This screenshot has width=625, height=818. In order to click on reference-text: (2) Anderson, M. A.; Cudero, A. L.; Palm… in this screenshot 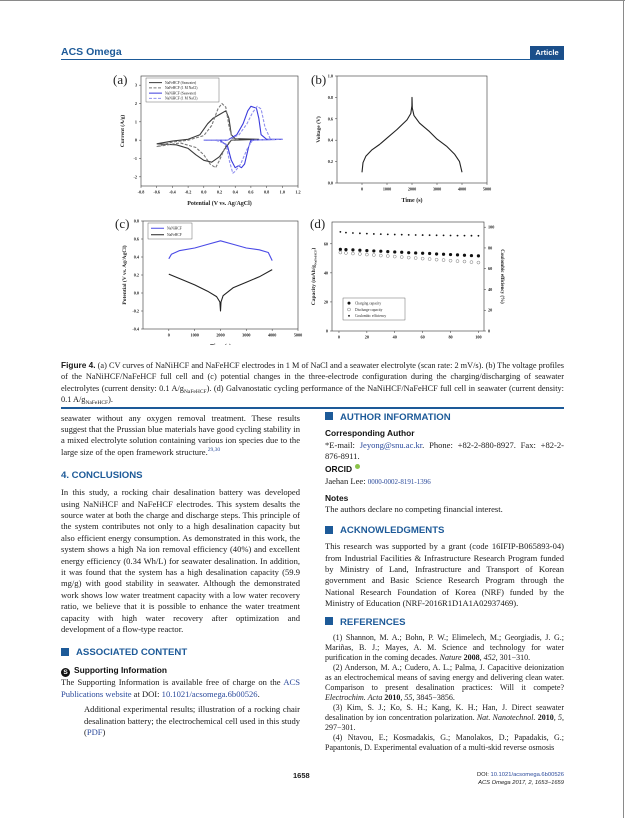, I will do `click(444, 677)`.